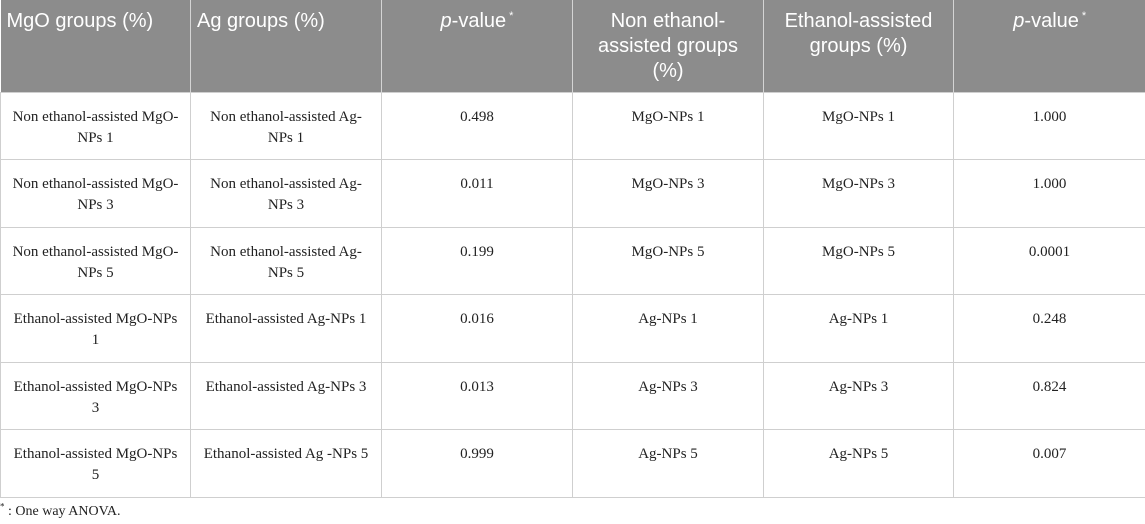 This screenshot has height=524, width=1145. Describe the element at coordinates (95, 328) in the screenshot. I see `cell-mgo-group: Ethanol-assisted MgO-NPs 1` at that location.